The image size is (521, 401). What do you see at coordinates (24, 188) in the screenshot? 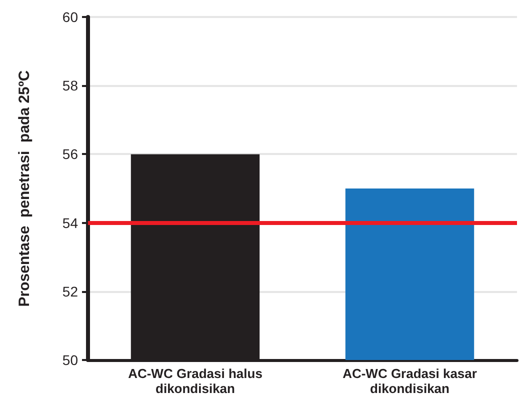
I see `y-axis-title: Prosentase penetrasi pada 25ºC` at bounding box center [24, 188].